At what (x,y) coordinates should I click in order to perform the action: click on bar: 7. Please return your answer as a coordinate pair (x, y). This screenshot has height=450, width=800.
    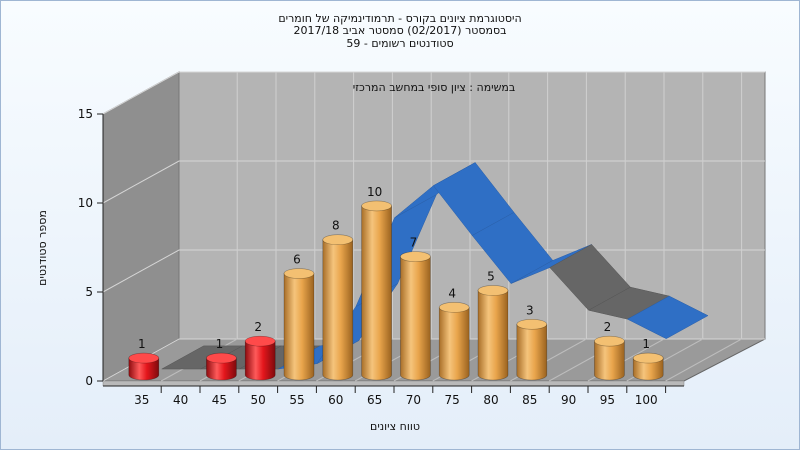
    Looking at the image, I should click on (415, 308).